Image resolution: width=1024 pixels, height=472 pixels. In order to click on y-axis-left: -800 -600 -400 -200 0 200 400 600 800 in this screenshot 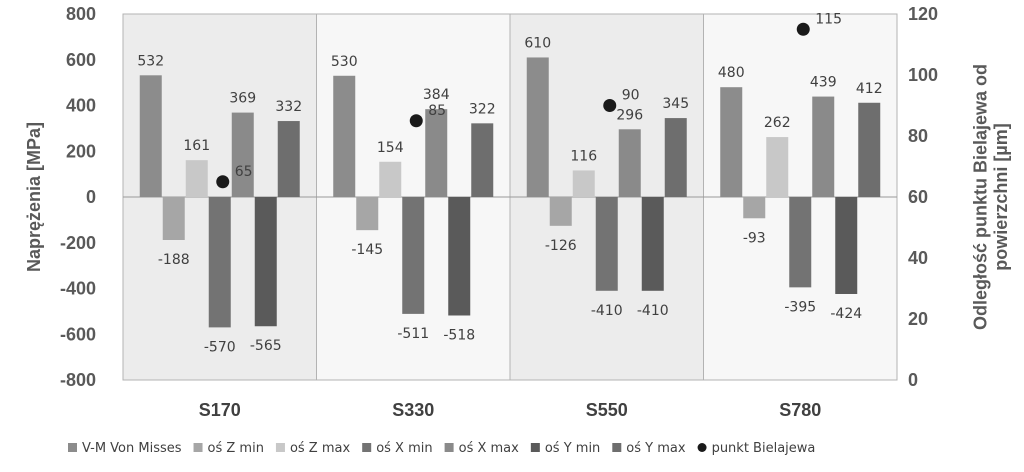, I will do `click(78, 197)`.